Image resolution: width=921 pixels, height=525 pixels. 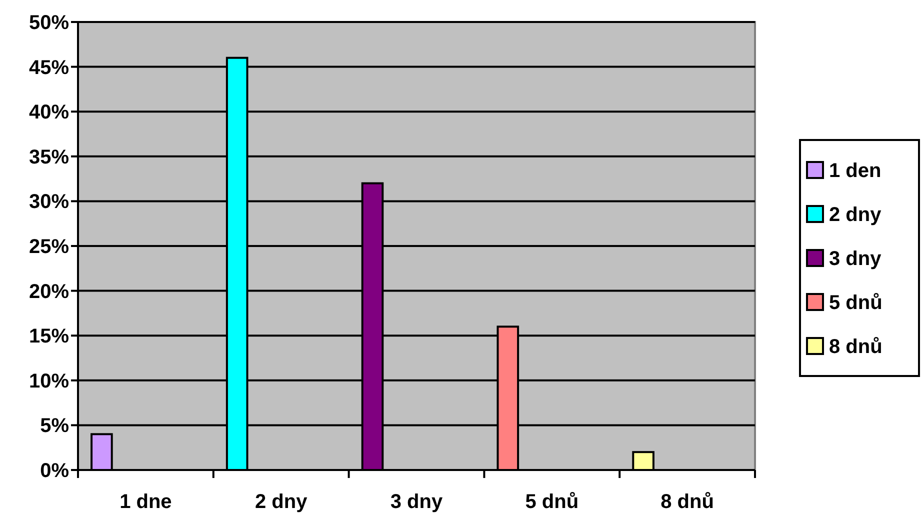 I want to click on y-tick-label: 10%, so click(x=49, y=381).